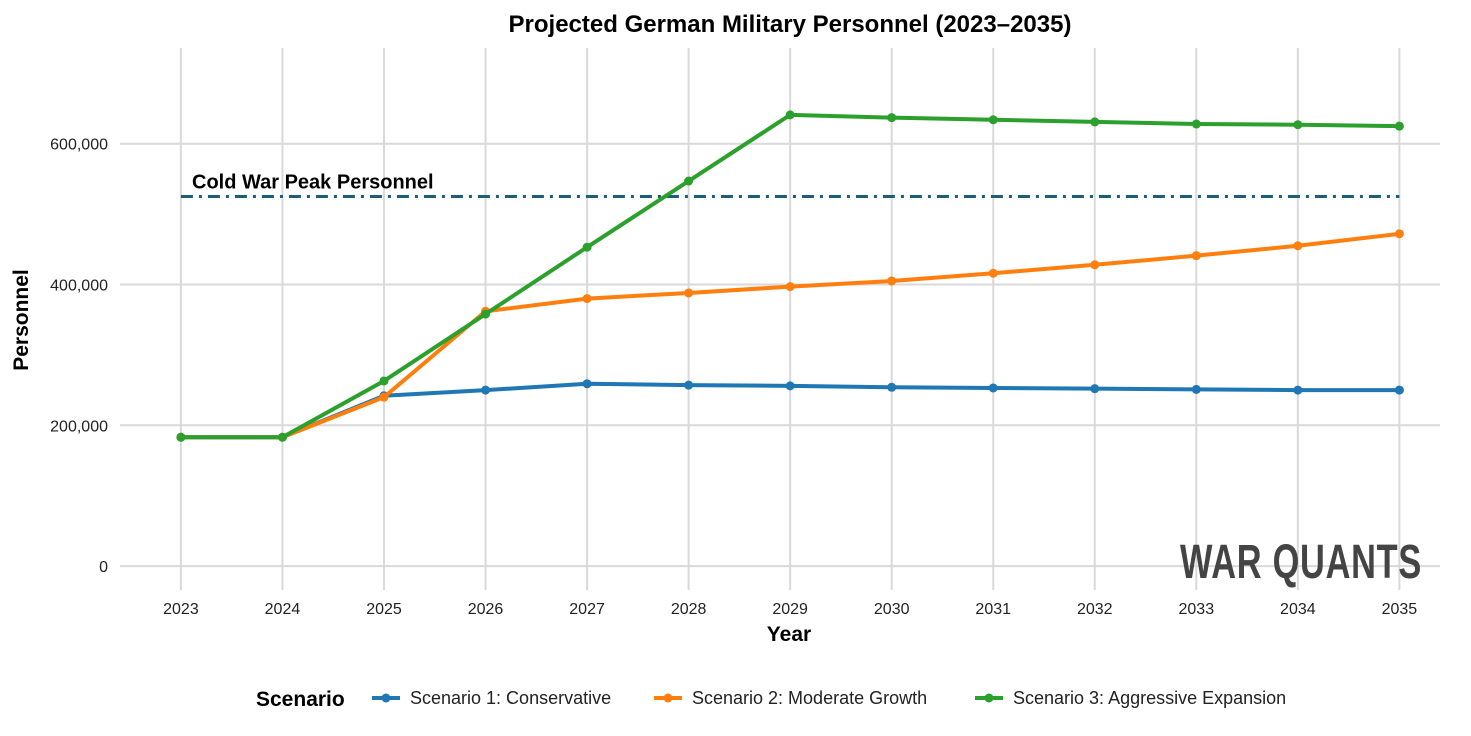 The height and width of the screenshot is (736, 1471). What do you see at coordinates (79, 145) in the screenshot?
I see `y-tick-label: 600,000` at bounding box center [79, 145].